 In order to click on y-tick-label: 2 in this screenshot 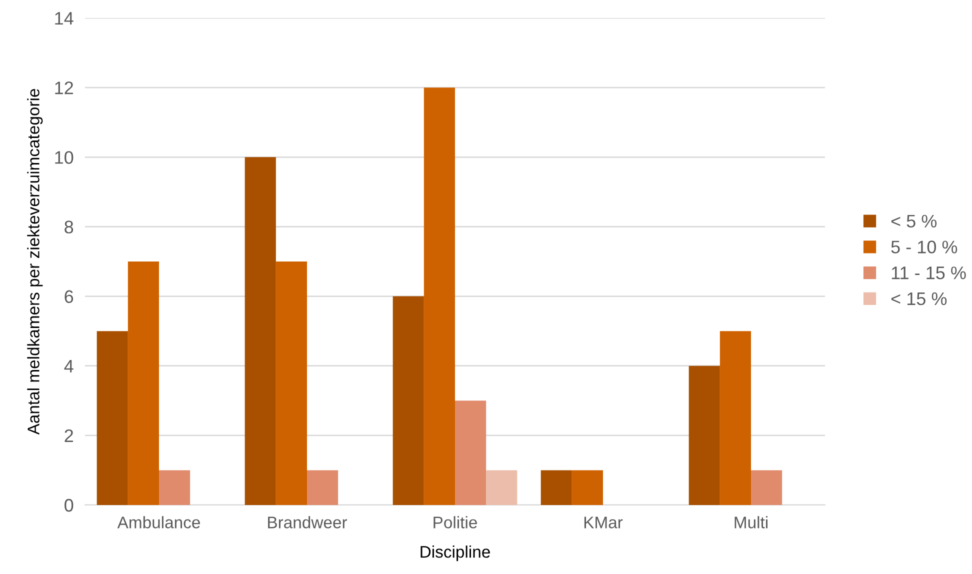, I will do `click(68, 435)`.